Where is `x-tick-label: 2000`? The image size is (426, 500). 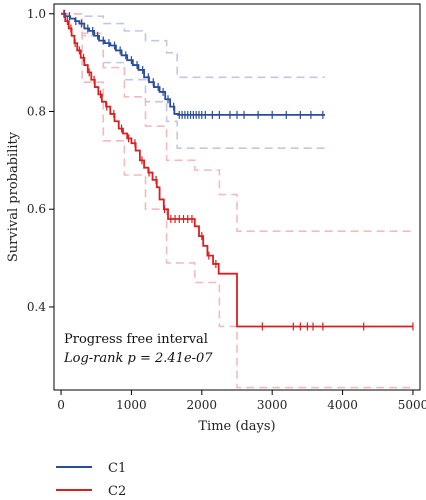 x-tick-label: 2000 is located at coordinates (202, 405).